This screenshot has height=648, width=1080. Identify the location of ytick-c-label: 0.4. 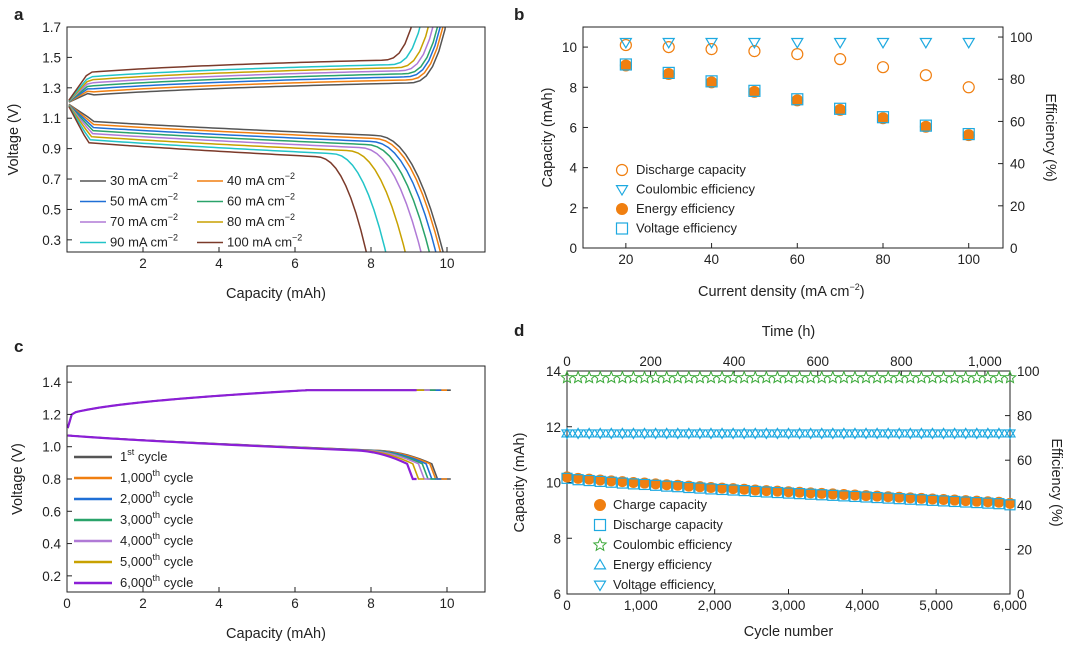
(51, 544).